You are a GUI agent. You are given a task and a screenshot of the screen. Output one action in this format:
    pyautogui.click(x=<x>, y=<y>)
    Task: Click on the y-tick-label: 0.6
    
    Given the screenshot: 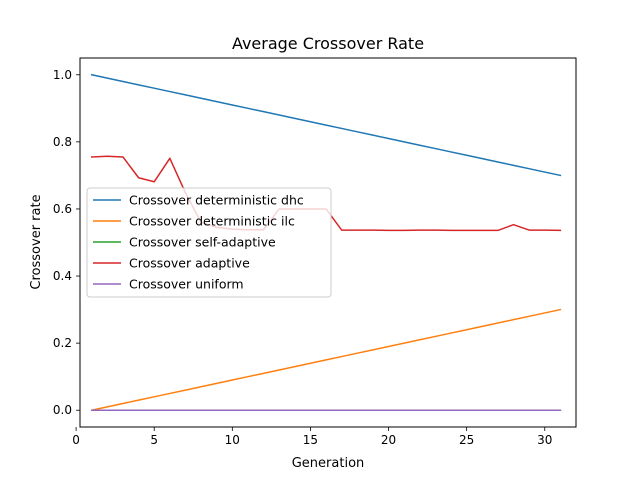 What is the action you would take?
    pyautogui.click(x=62, y=209)
    